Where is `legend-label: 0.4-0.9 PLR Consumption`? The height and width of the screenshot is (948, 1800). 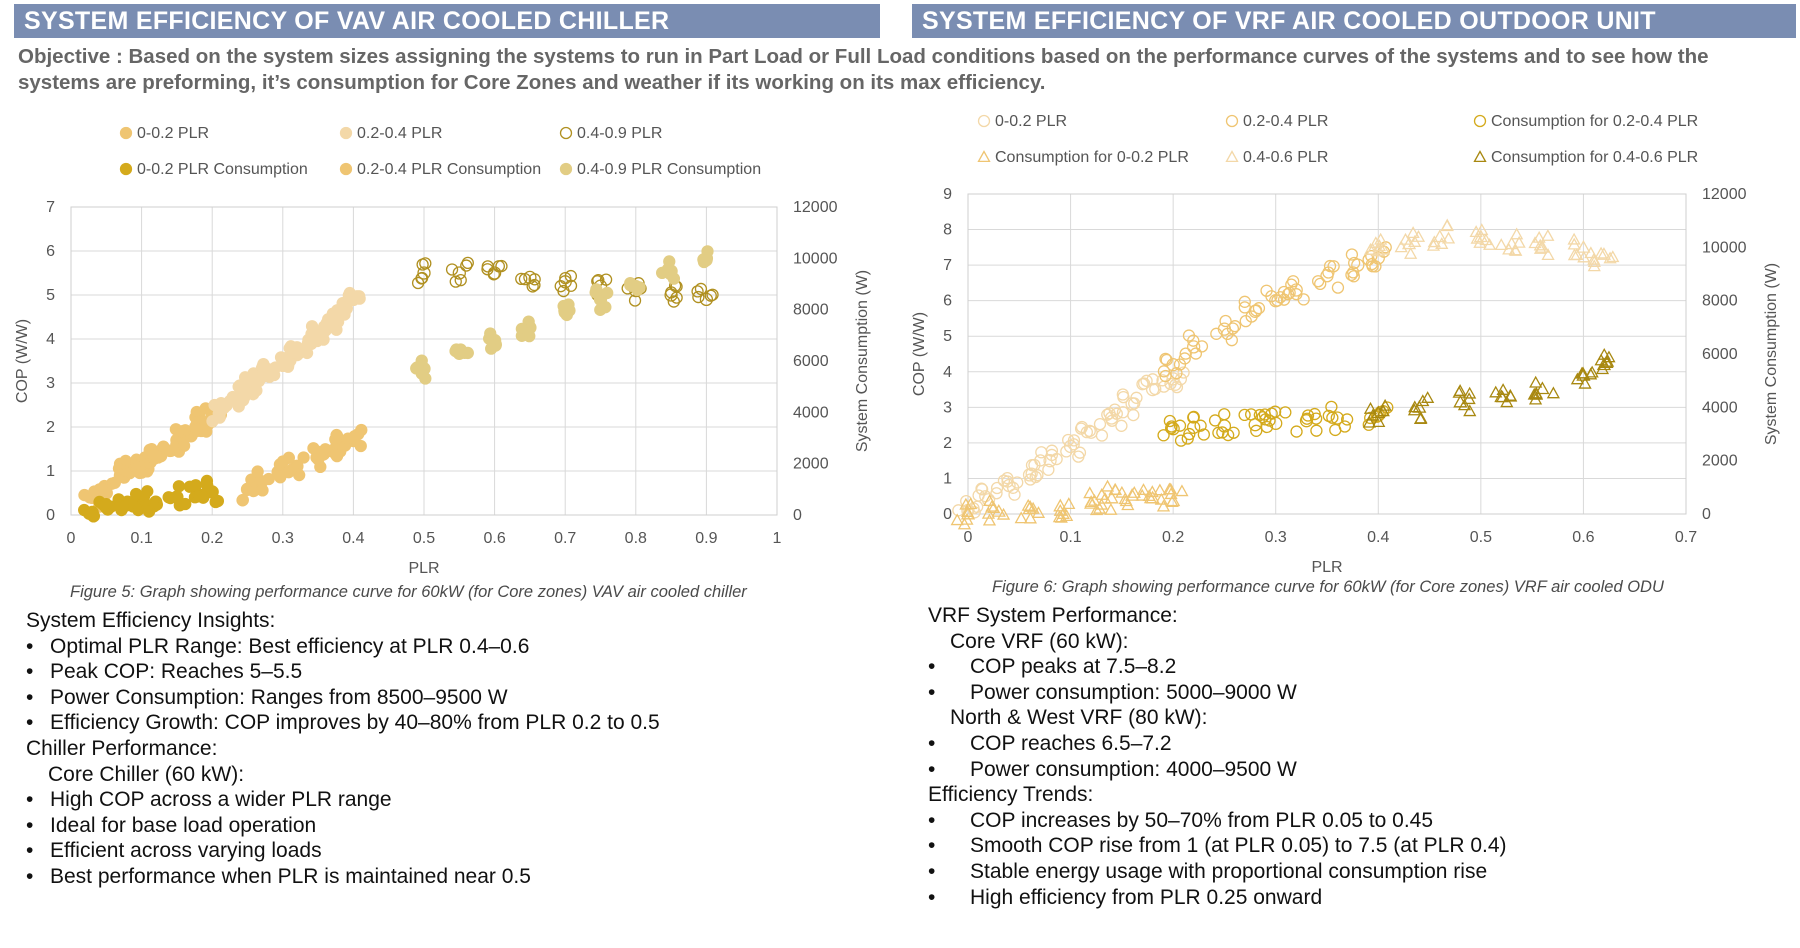 legend-label: 0.4-0.9 PLR Consumption is located at coordinates (669, 169).